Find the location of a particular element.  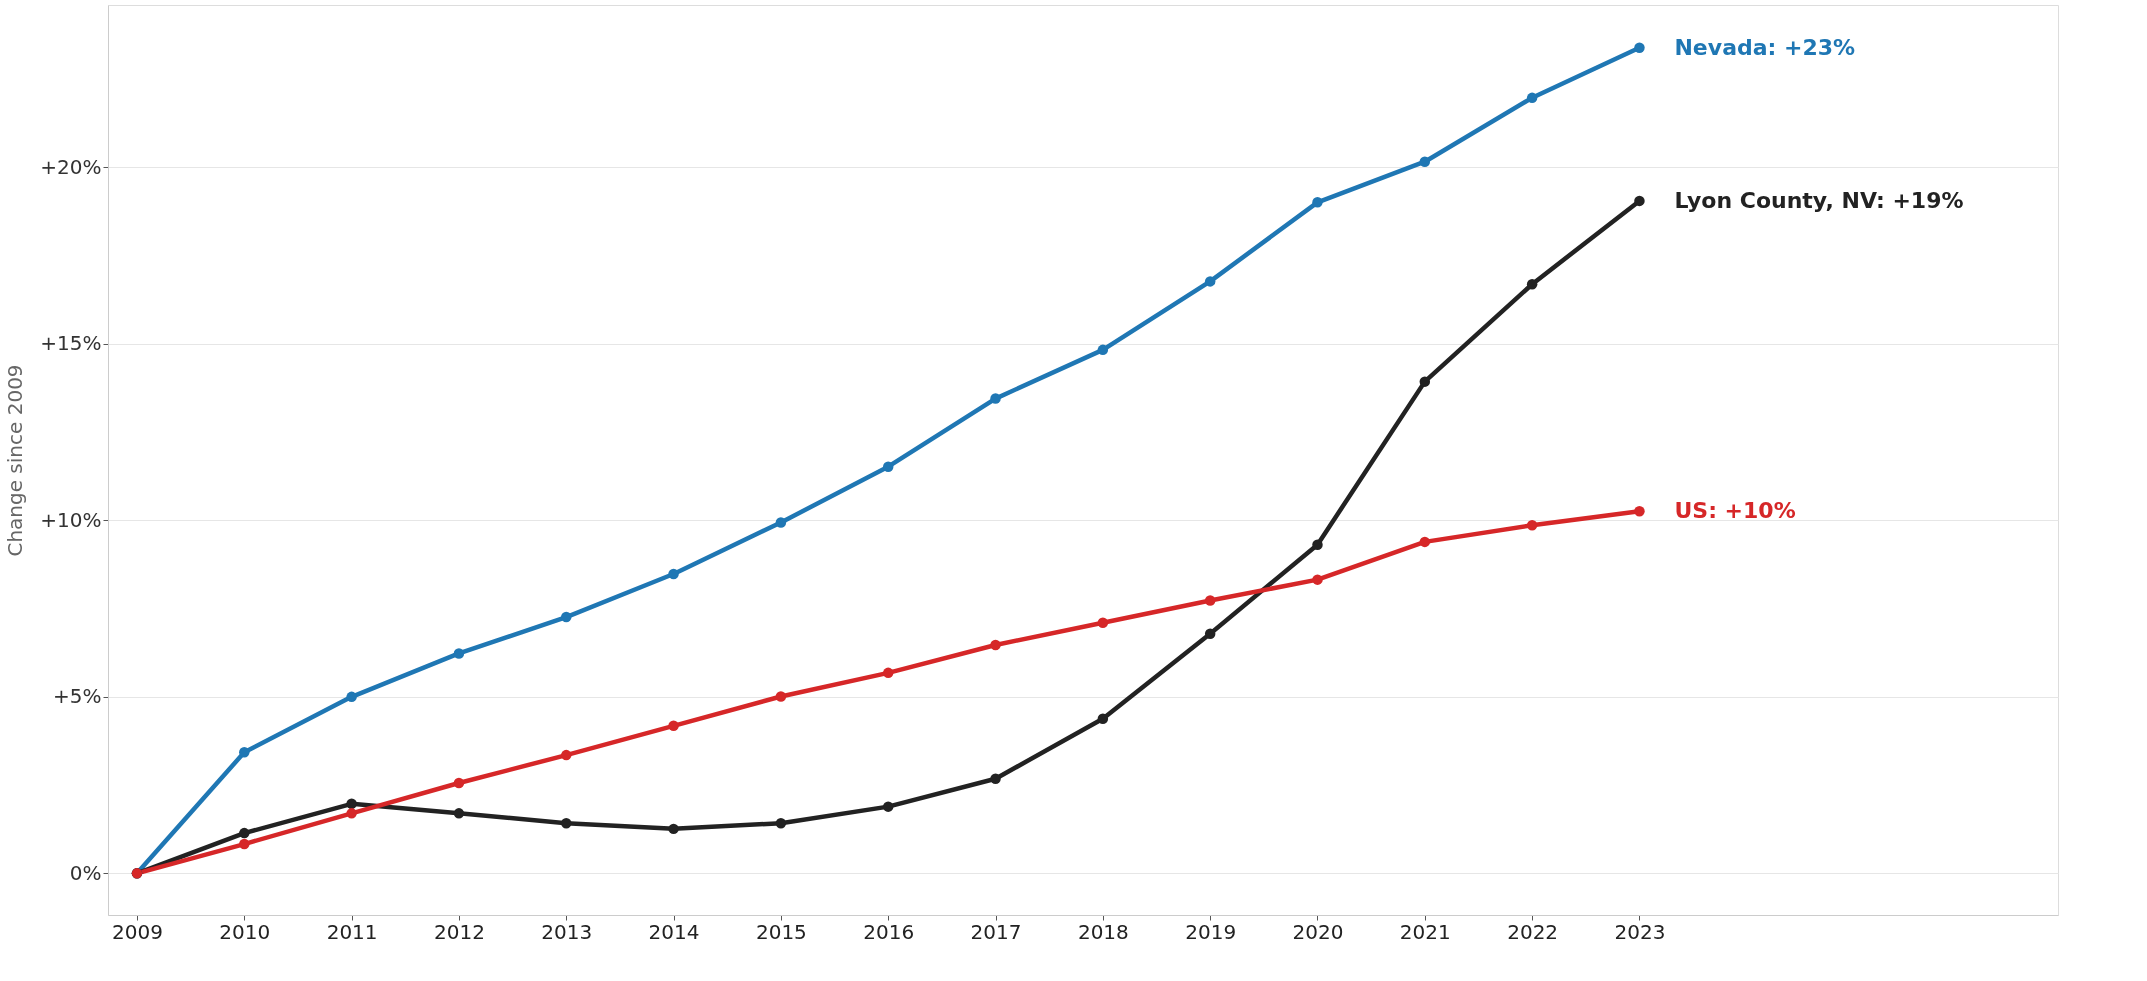

y-axis-title: Change since 2009 is located at coordinates (15, 460).